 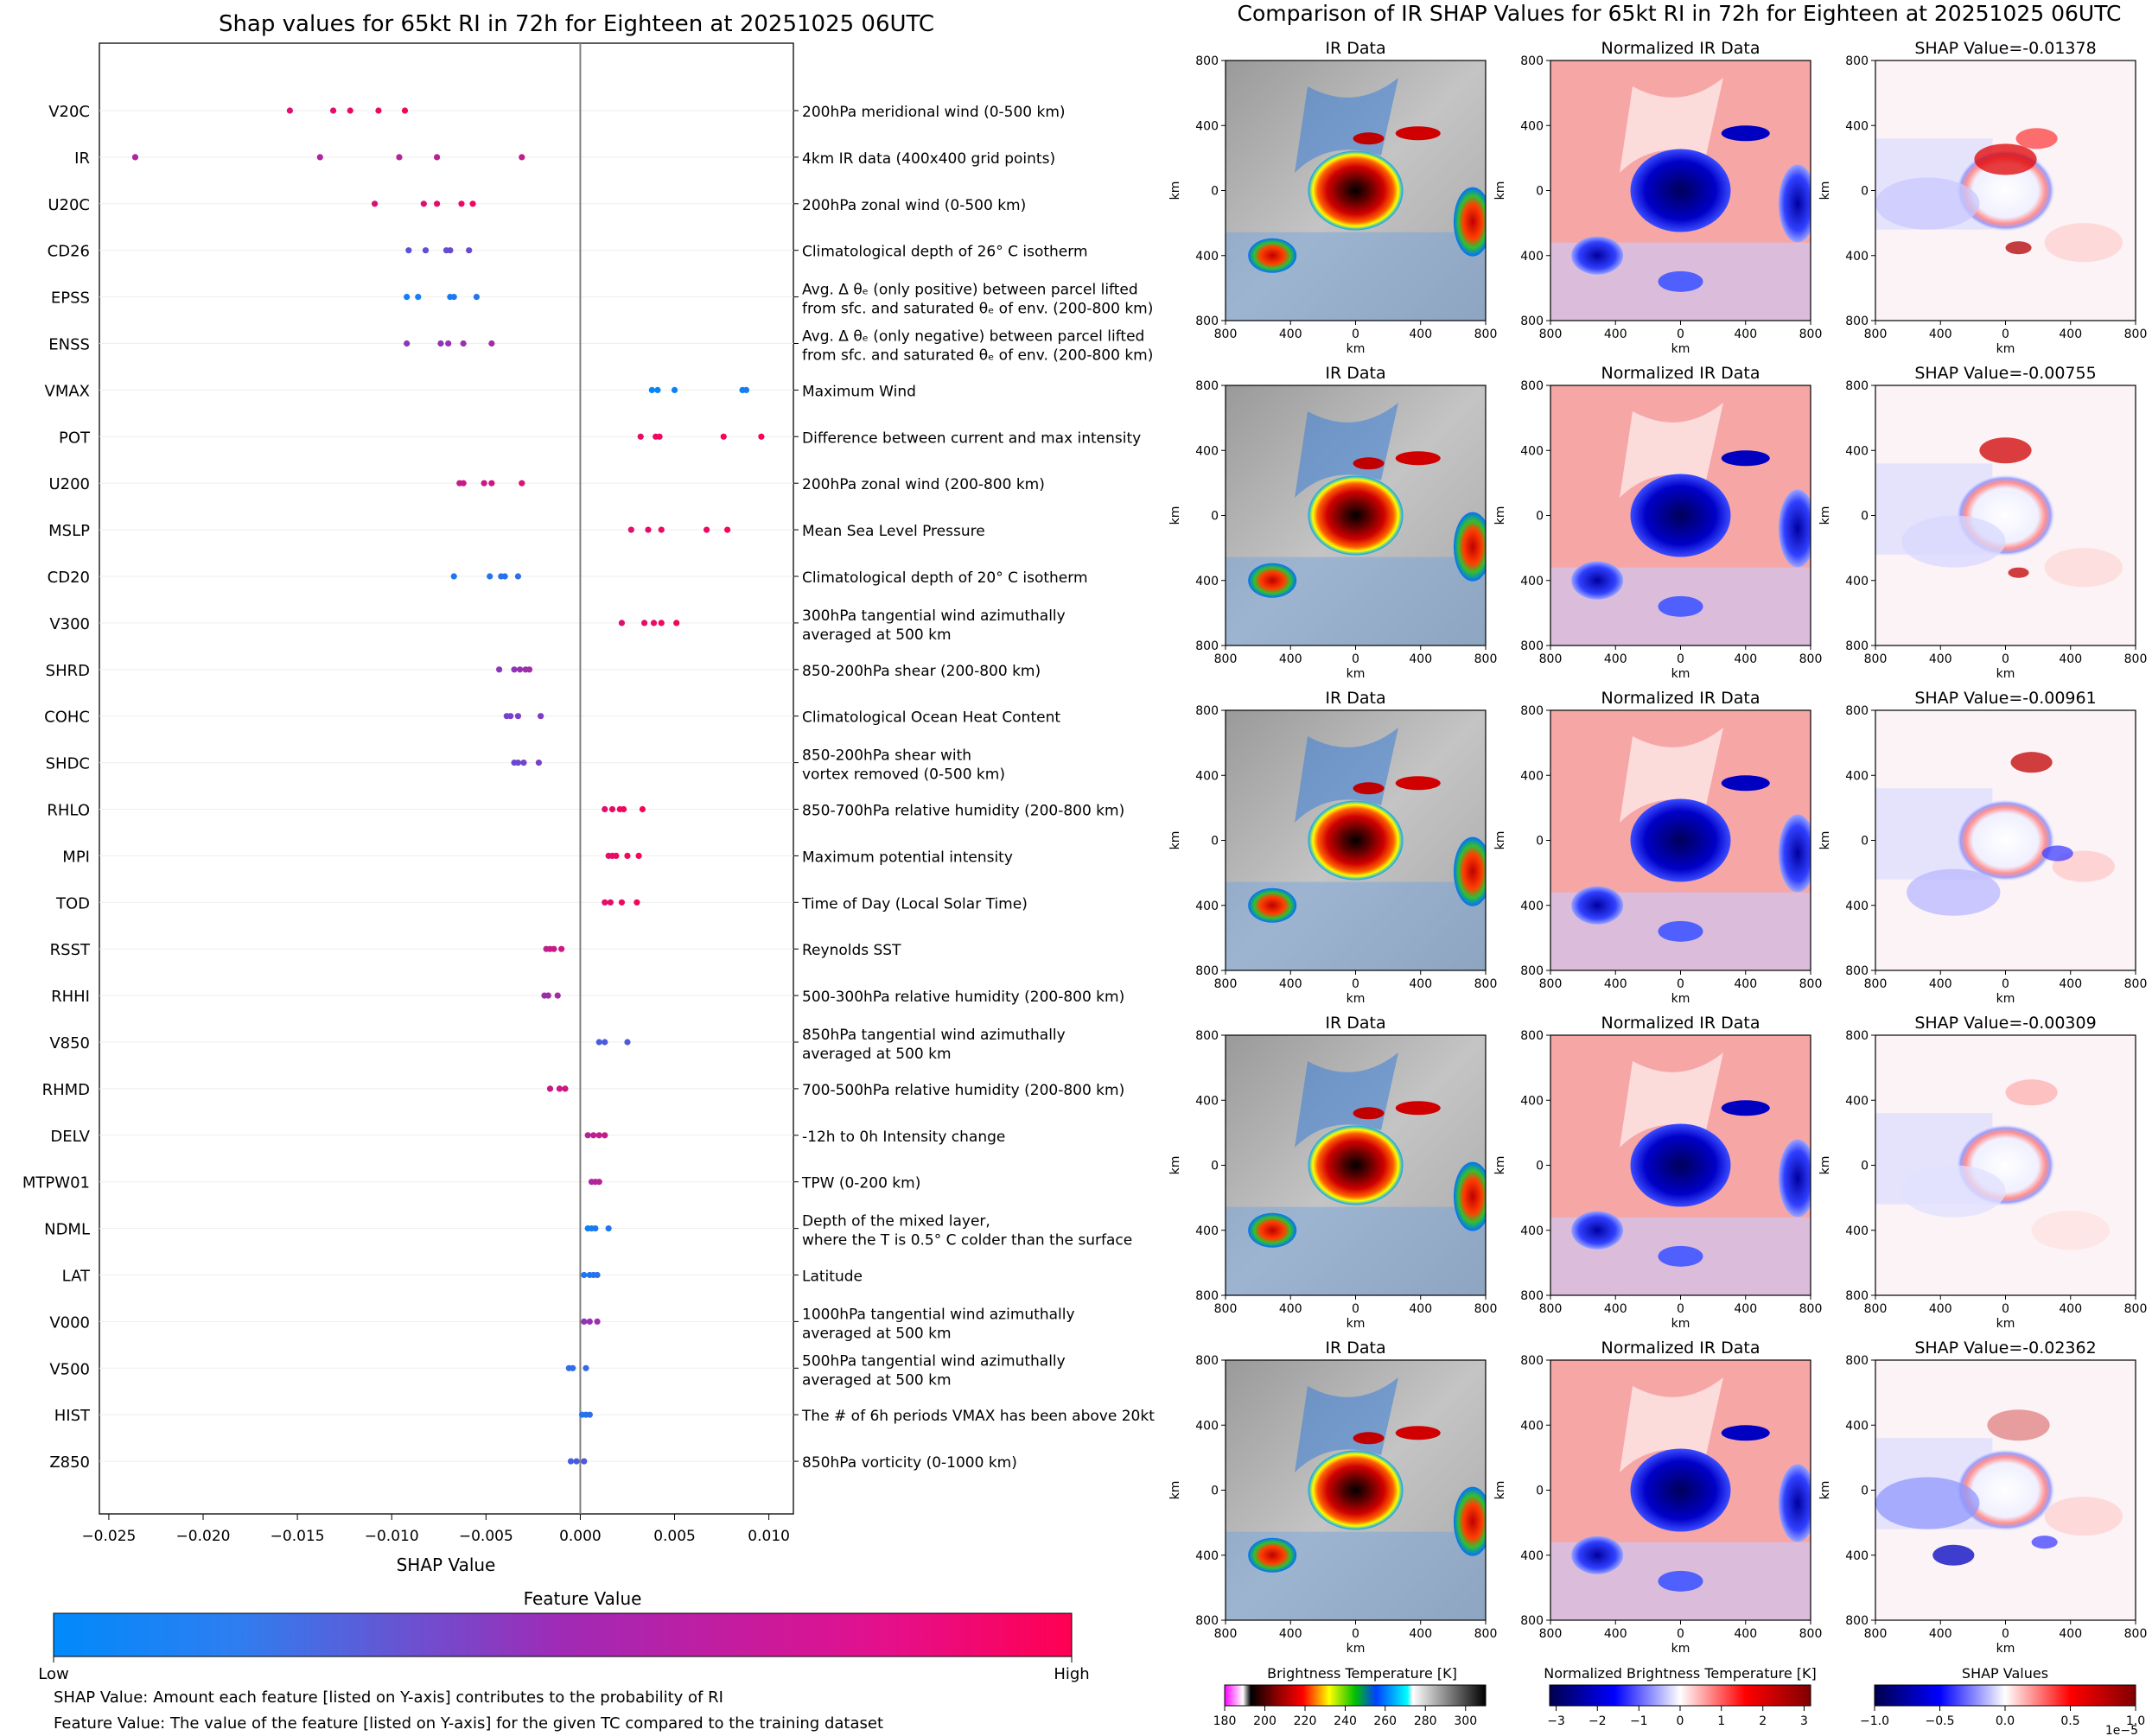 What do you see at coordinates (69, 1369) in the screenshot?
I see `feature-label-v500: V500` at bounding box center [69, 1369].